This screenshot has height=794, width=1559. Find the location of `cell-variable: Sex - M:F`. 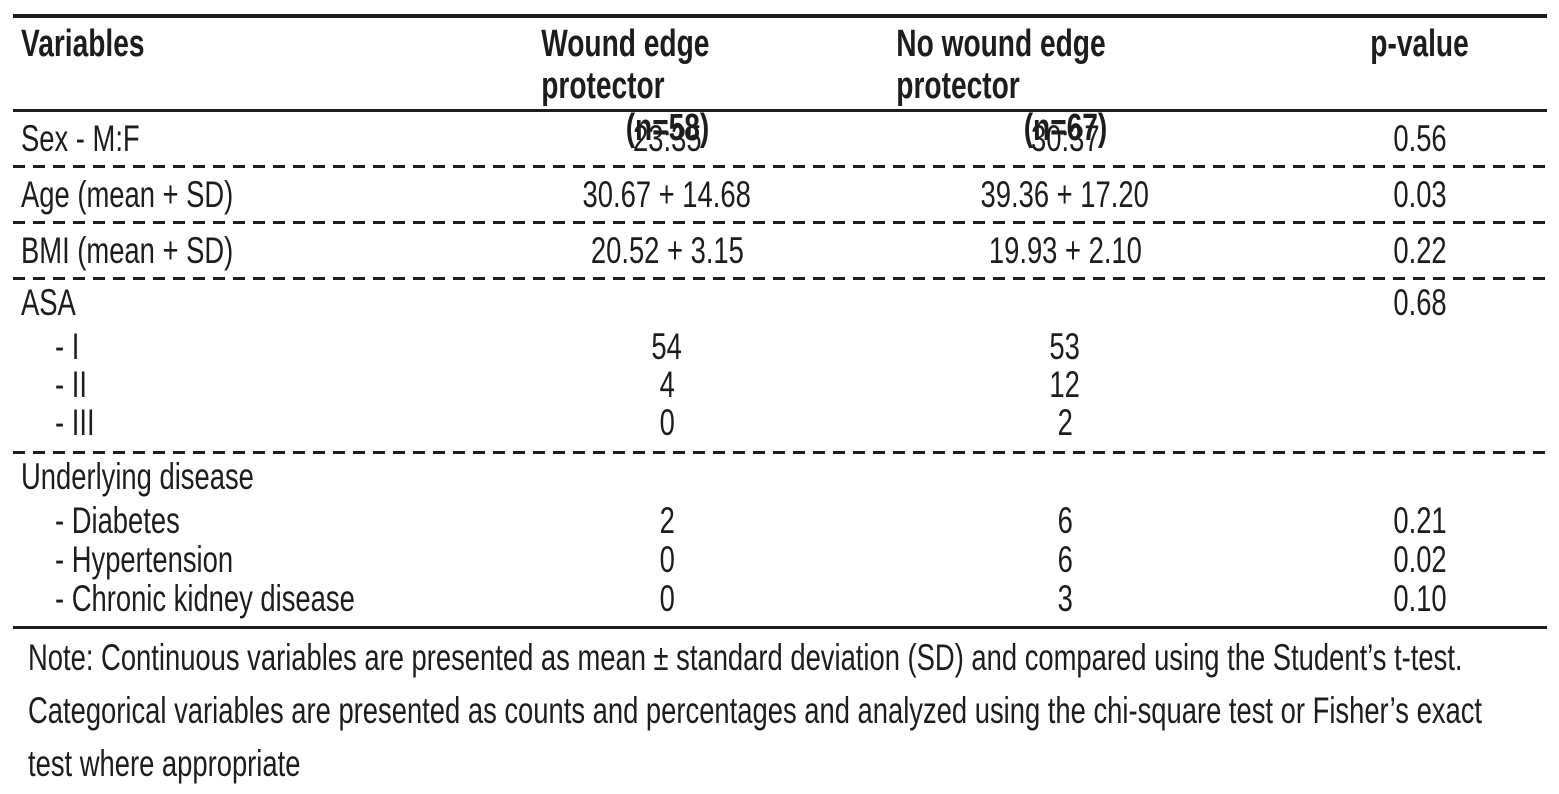

cell-variable: Sex - M:F is located at coordinates (80, 138).